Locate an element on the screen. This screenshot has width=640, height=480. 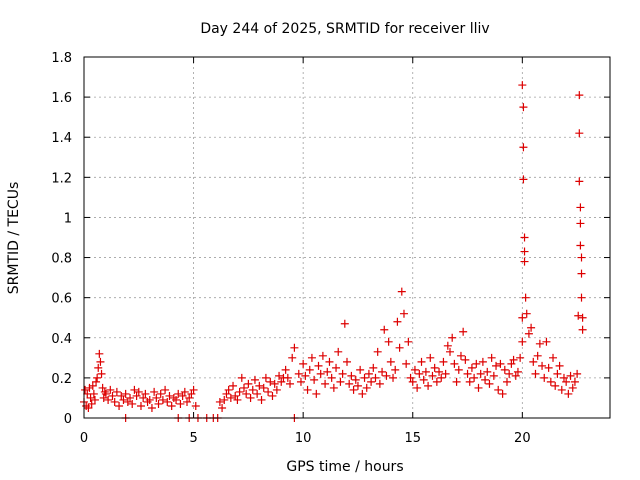
x-axis-label: GPS time / hours is located at coordinates (344, 467).